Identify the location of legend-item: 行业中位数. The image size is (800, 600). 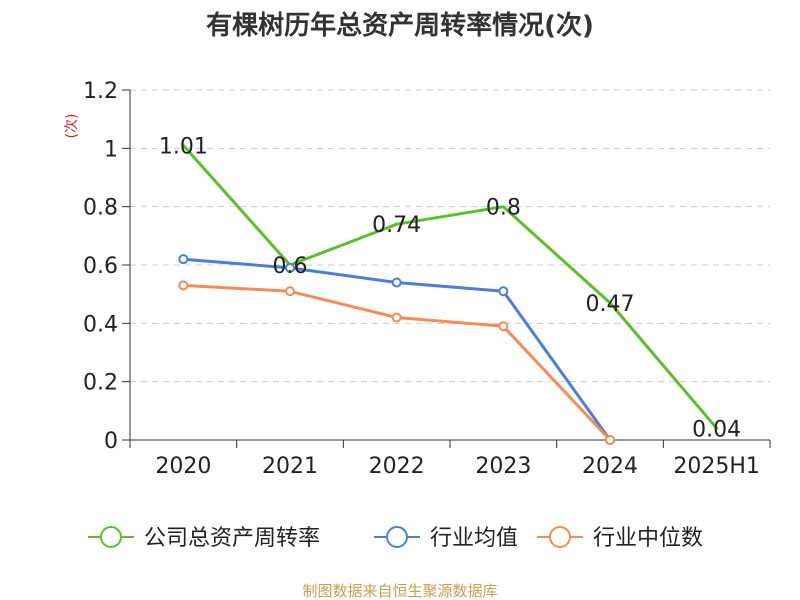
(620, 538).